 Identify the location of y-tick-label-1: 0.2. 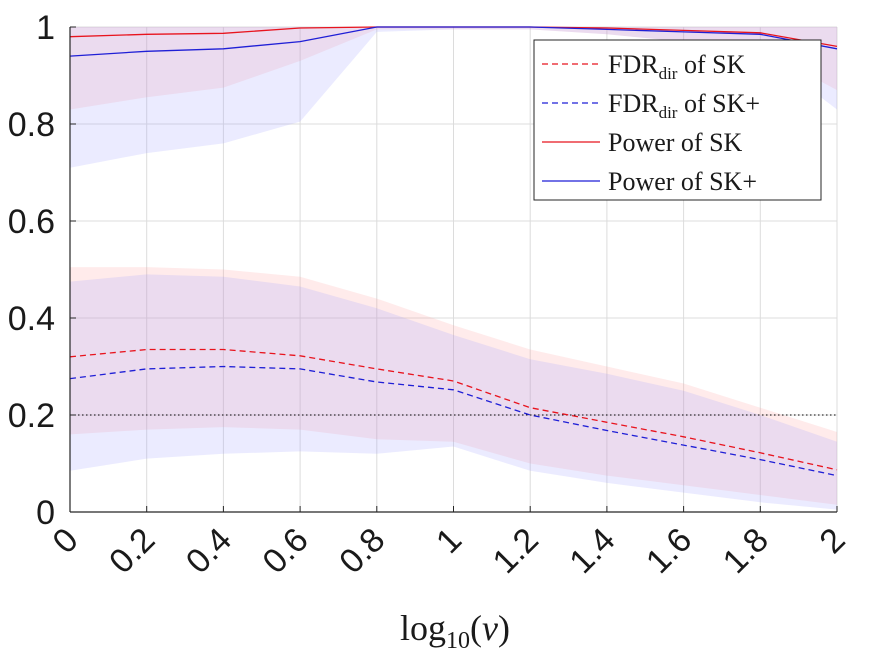
(31, 416).